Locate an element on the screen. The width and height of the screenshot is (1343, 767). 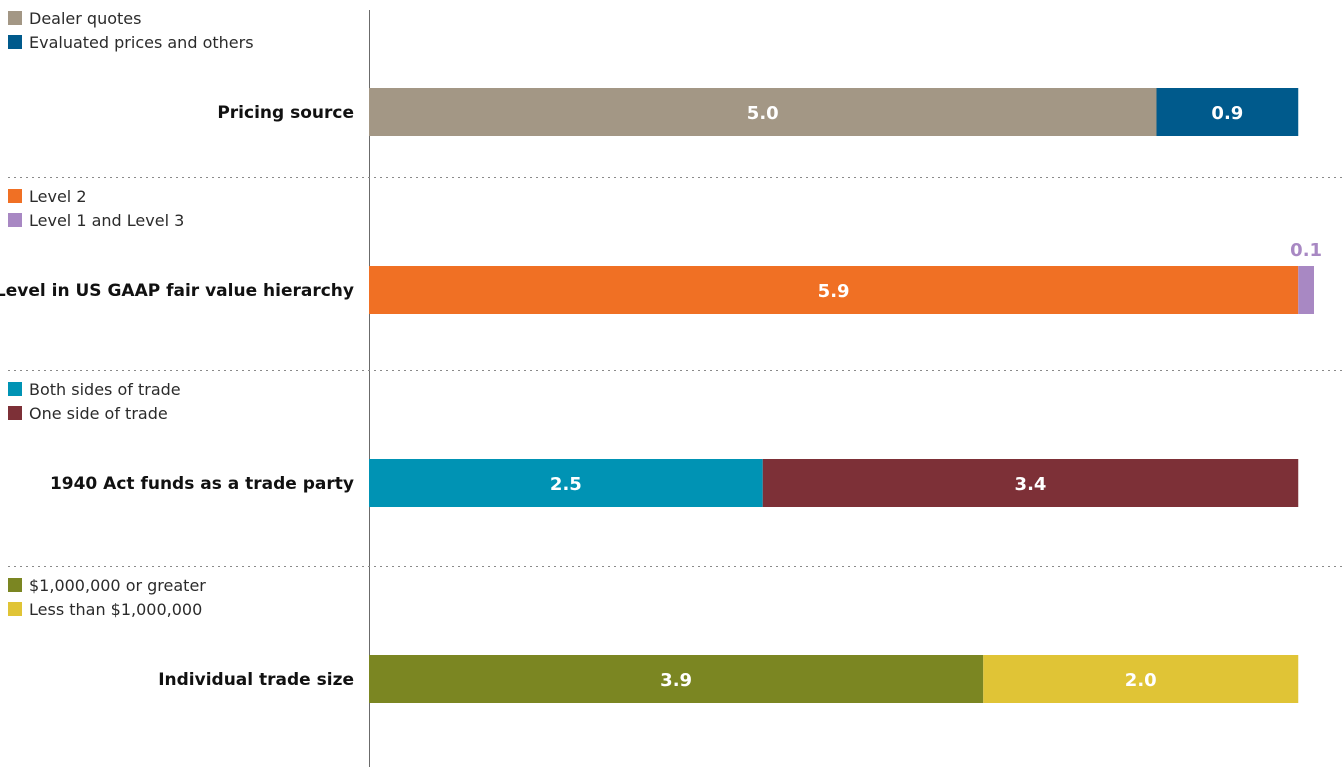
legend-label: One side of trade is located at coordinates (98, 413).